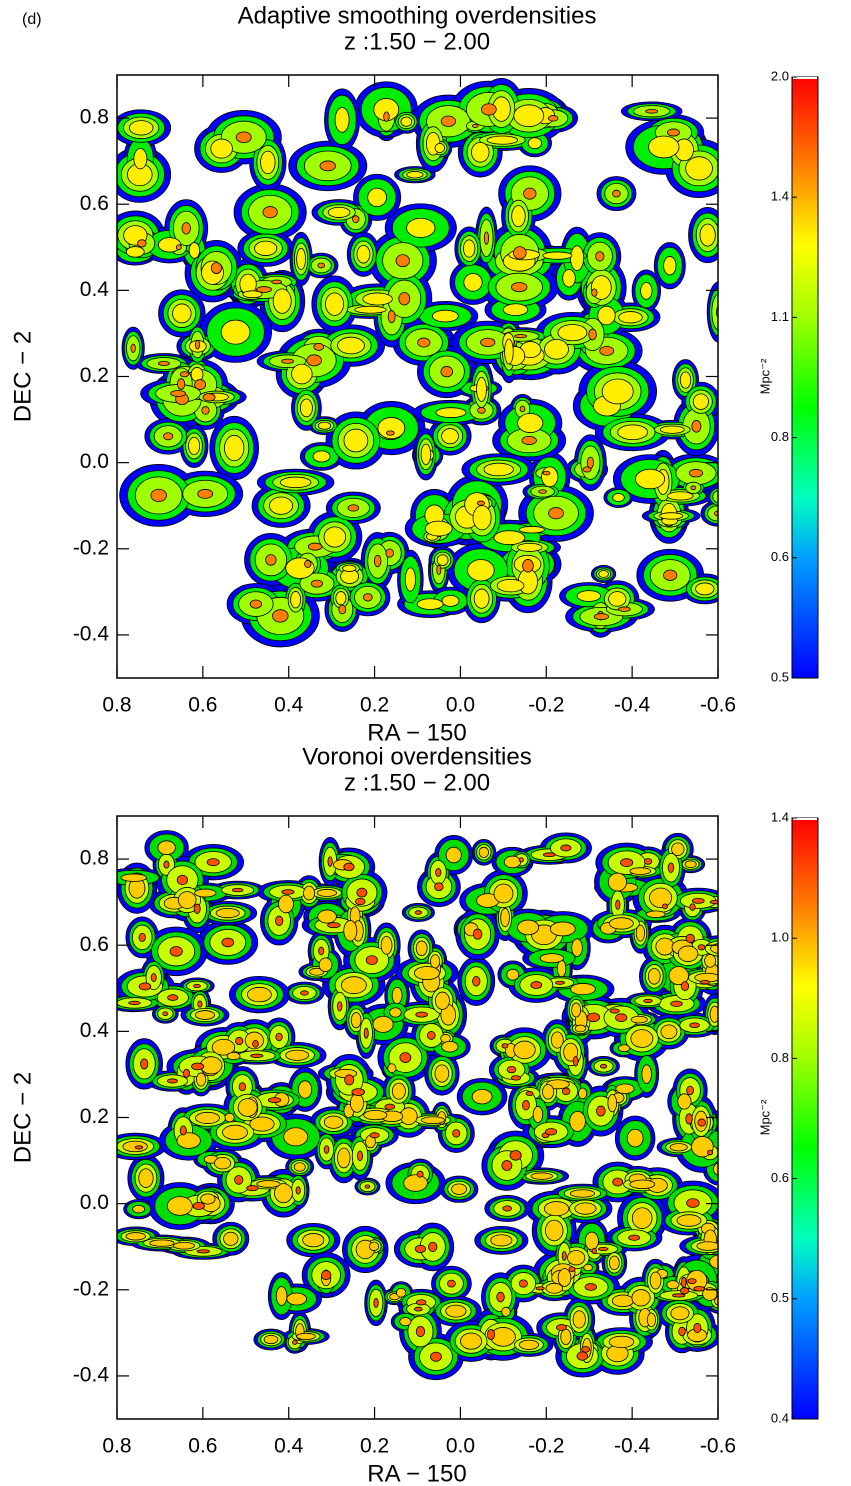 This screenshot has width=851, height=1486. I want to click on chart-subtitle: z :1.50 − 2.00, so click(417, 41).